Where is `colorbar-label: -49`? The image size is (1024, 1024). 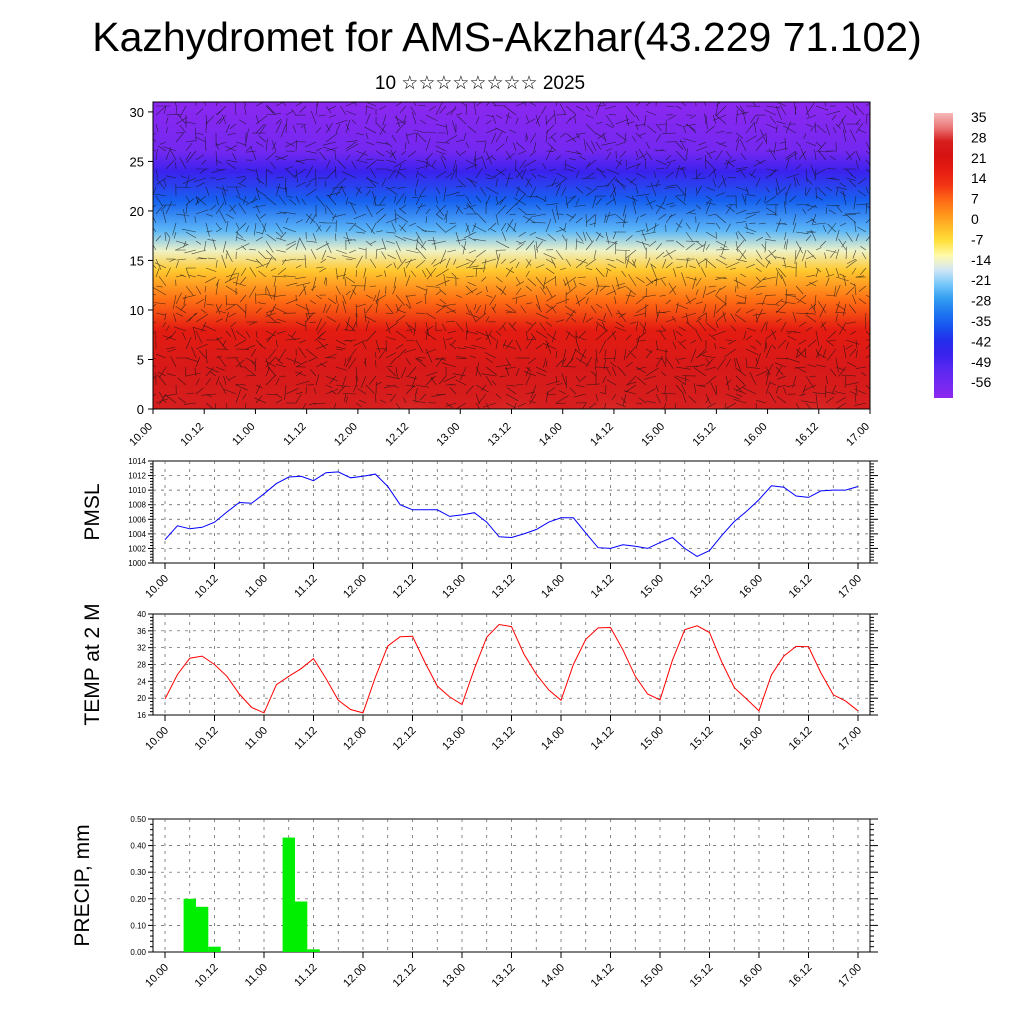
colorbar-label: -49 is located at coordinates (981, 362).